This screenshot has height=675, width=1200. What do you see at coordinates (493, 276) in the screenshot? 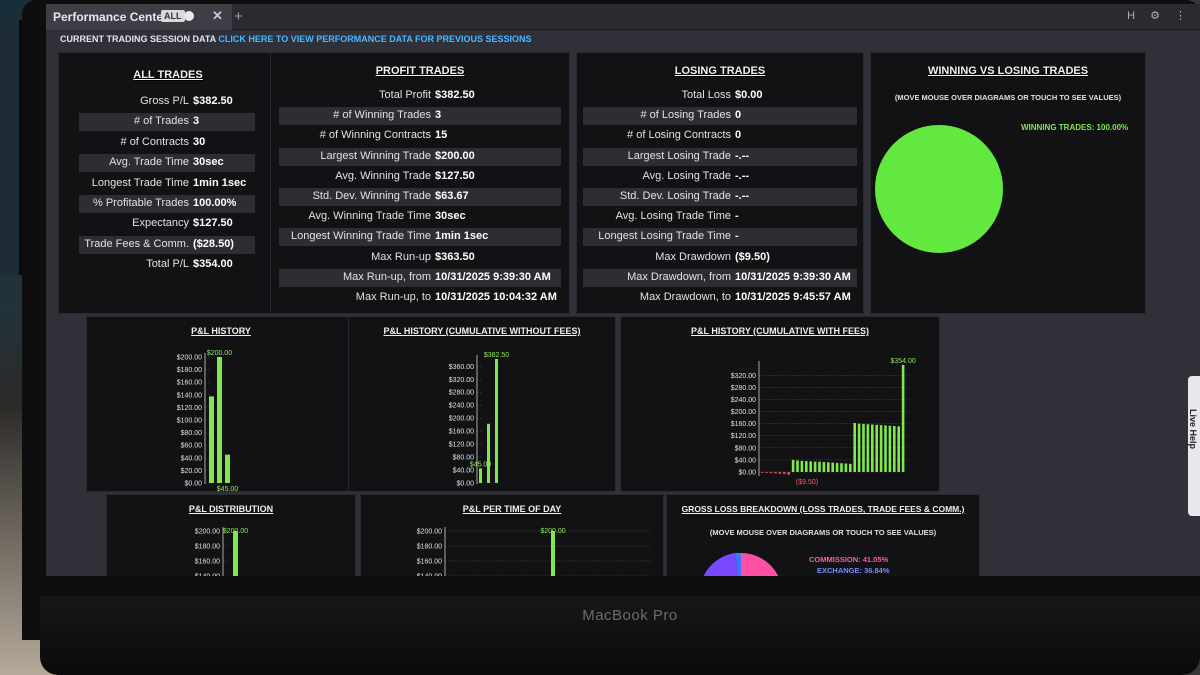
I see `stat-value: 10/31/2025 9:39:30 AM` at bounding box center [493, 276].